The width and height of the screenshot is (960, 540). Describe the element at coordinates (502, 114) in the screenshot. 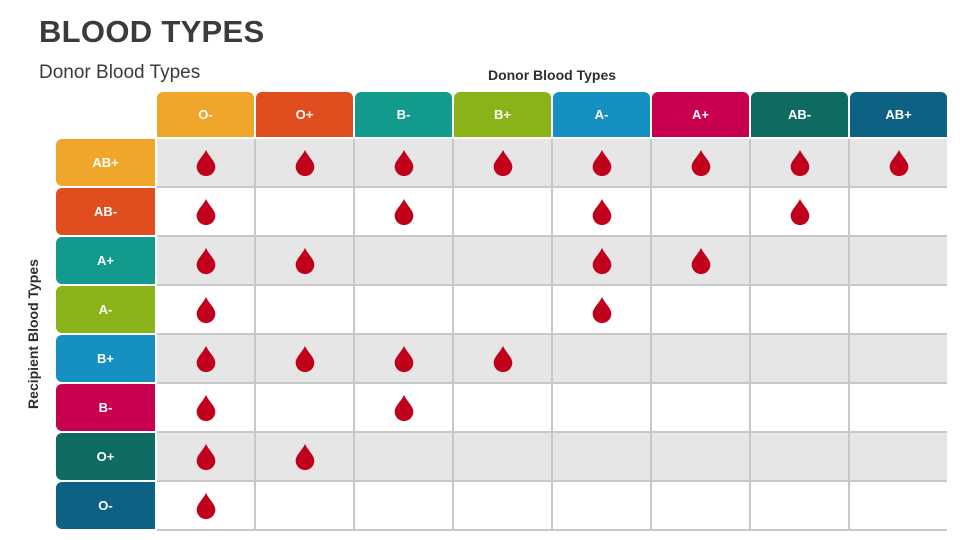

I see `donor-header: B+` at that location.